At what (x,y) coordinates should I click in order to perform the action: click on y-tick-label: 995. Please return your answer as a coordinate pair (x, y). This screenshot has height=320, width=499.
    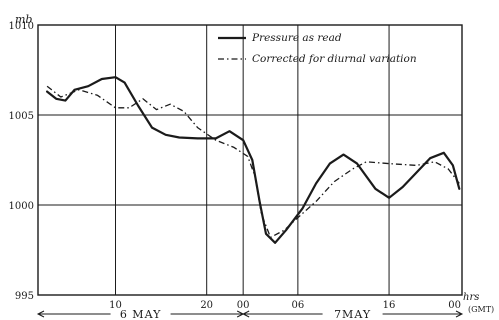
    Looking at the image, I should click on (24, 296).